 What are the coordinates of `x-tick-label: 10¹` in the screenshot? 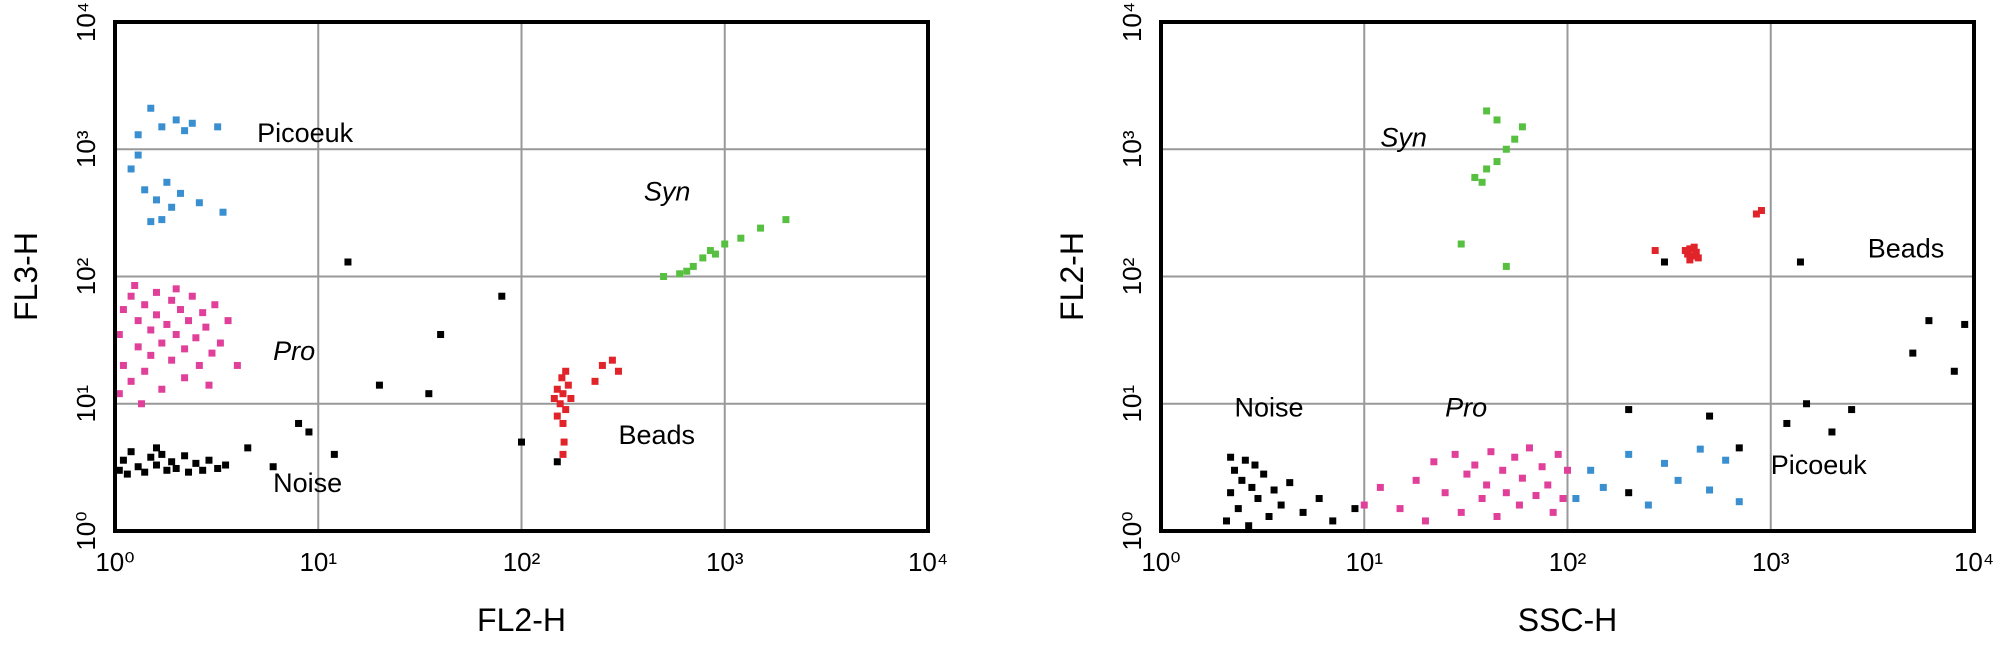 It's located at (1364, 562).